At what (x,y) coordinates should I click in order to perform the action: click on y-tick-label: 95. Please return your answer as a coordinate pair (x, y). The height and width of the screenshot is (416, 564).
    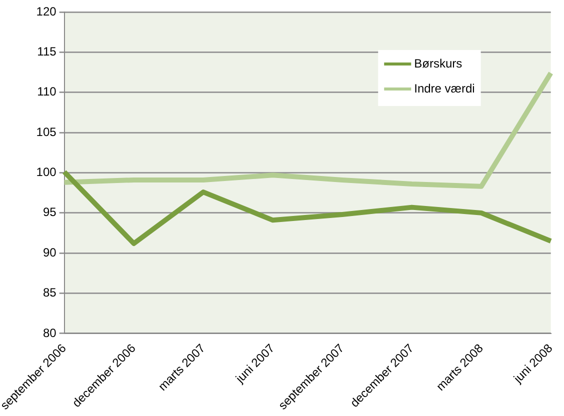
    Looking at the image, I should click on (49, 212).